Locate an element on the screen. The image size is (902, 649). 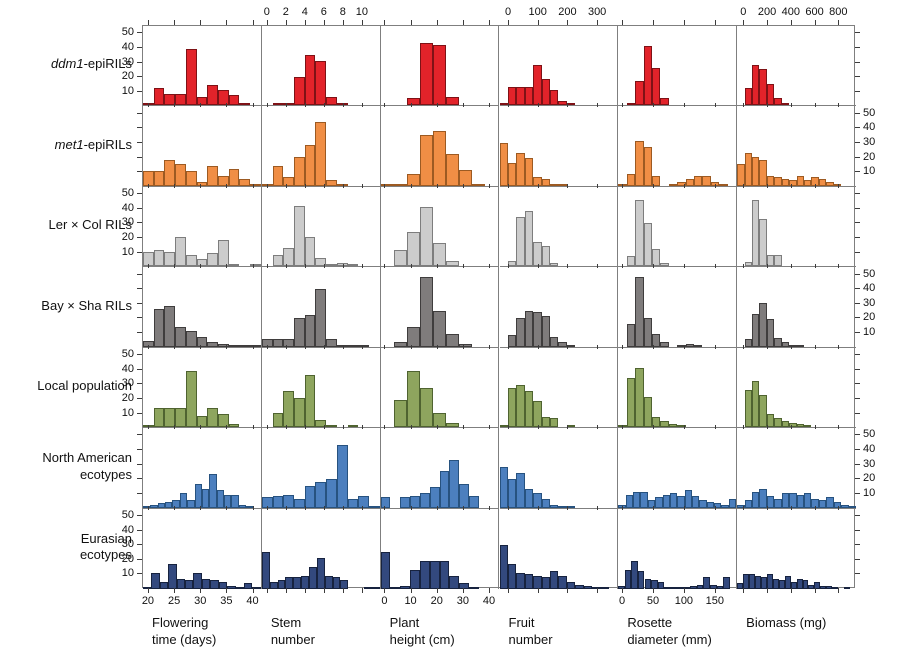
y-tick-label: 20 is located at coordinates (127, 76).